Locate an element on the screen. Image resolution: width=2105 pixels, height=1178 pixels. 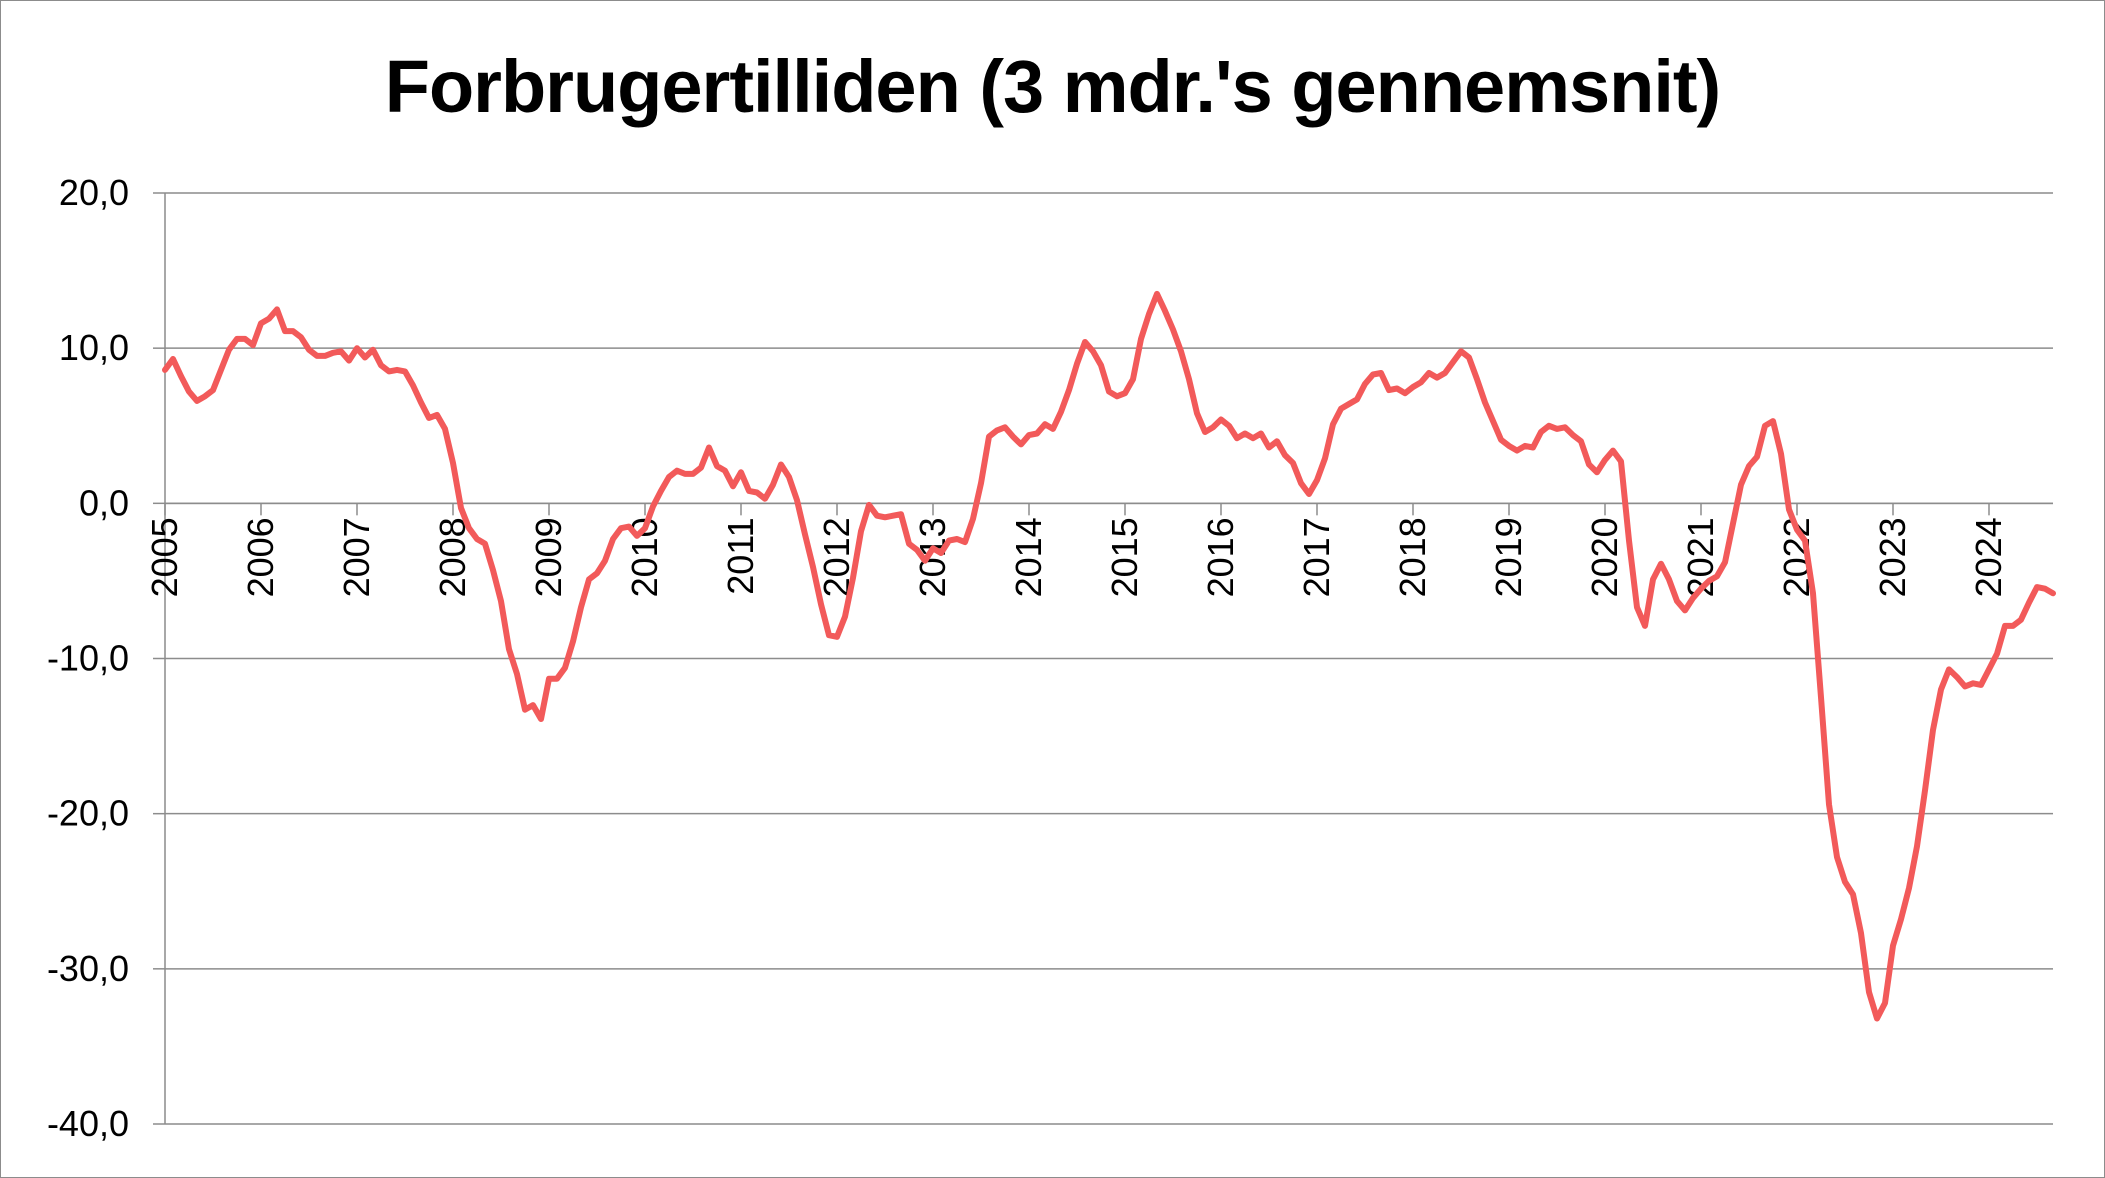
y-tick-label: -30,0 is located at coordinates (88, 968).